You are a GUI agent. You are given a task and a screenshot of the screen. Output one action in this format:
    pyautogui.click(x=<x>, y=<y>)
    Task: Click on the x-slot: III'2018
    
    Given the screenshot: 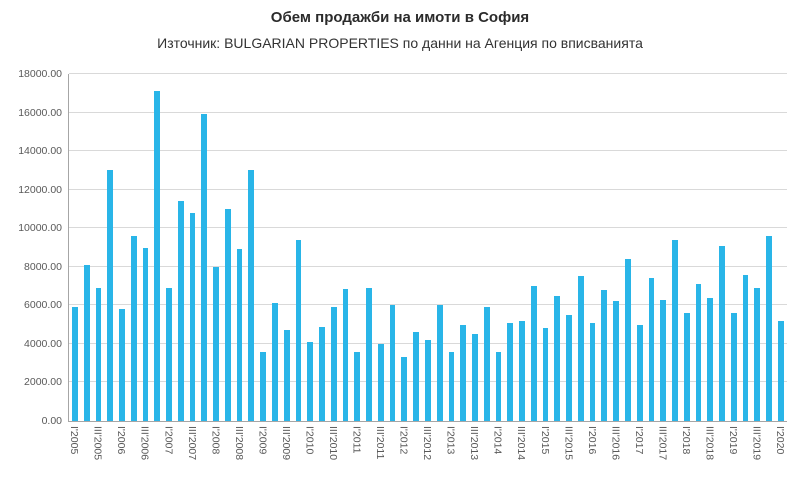 What is the action you would take?
    pyautogui.click(x=709, y=450)
    